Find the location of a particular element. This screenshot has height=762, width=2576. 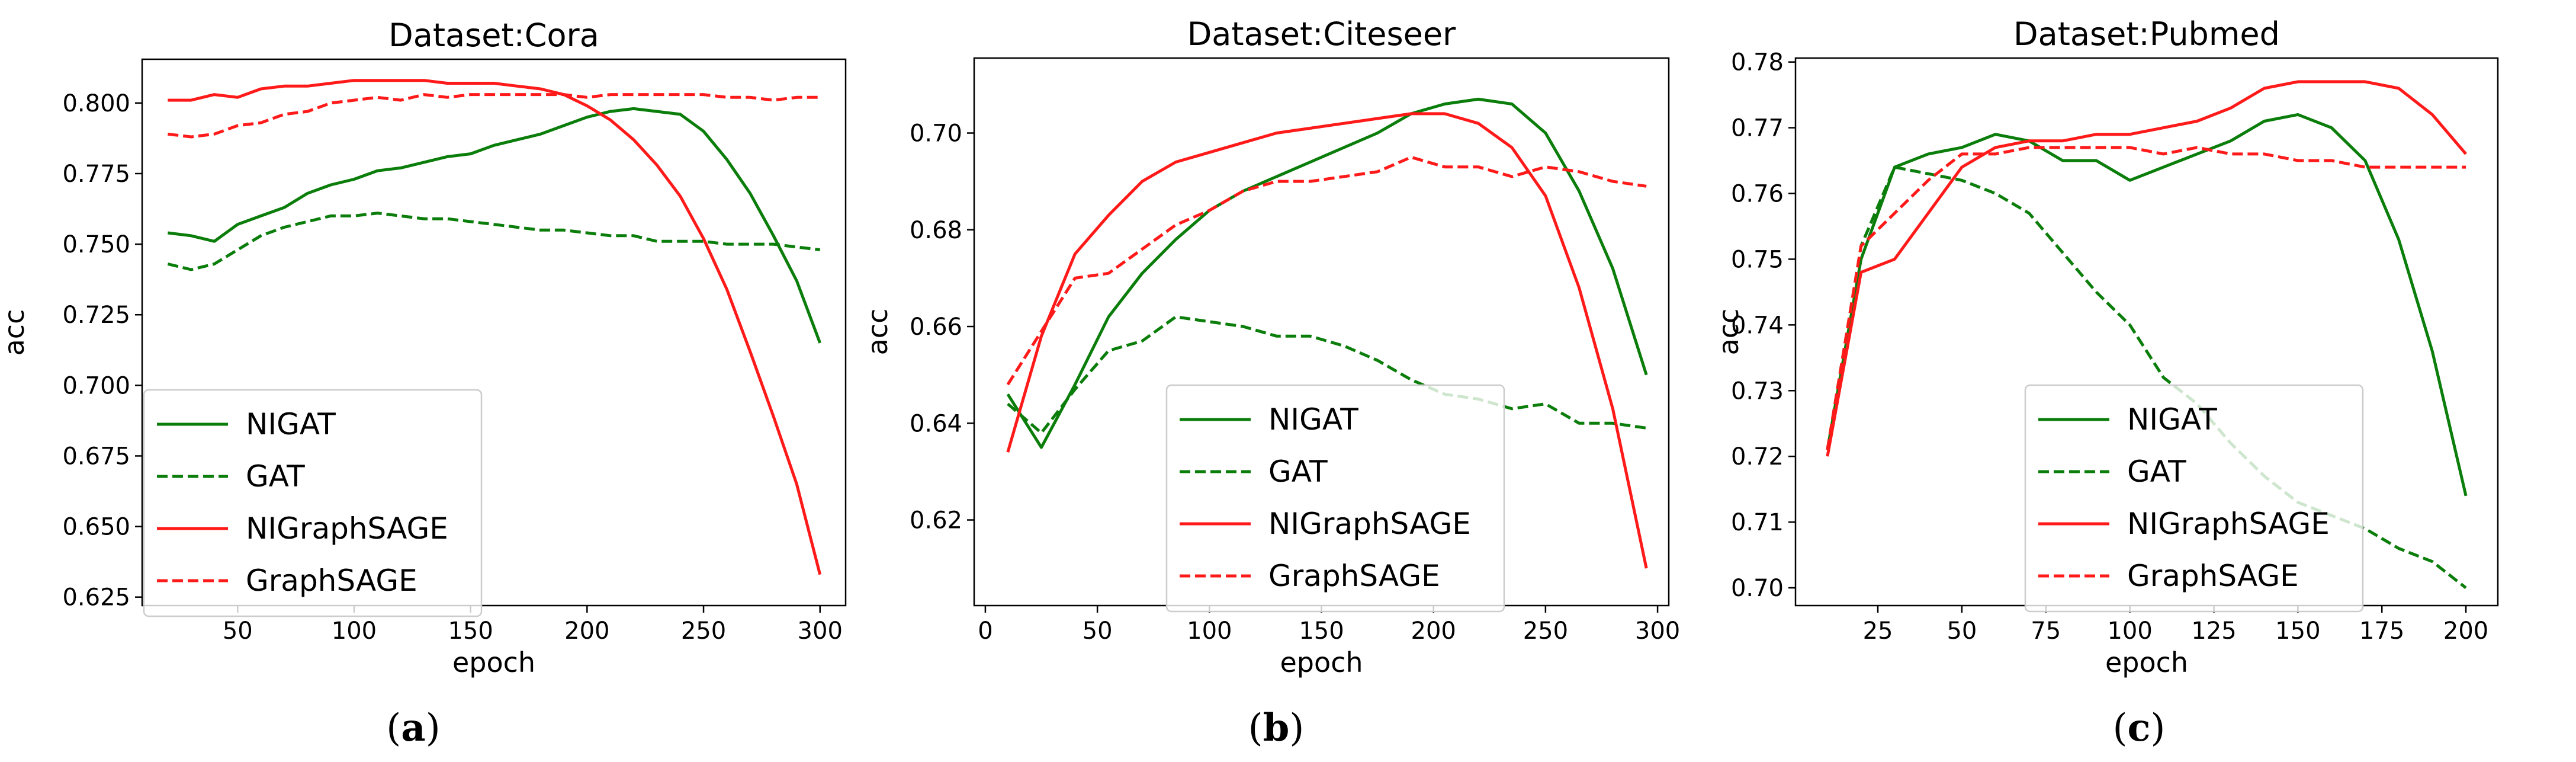

panel-caption: (b) is located at coordinates (1276, 728).